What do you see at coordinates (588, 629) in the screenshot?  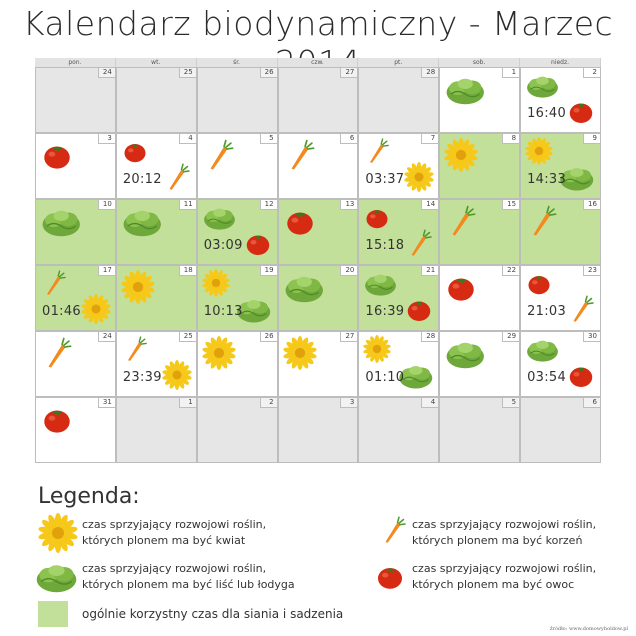 I see `source-credit: źródło: www.domowyholdow.pl` at bounding box center [588, 629].